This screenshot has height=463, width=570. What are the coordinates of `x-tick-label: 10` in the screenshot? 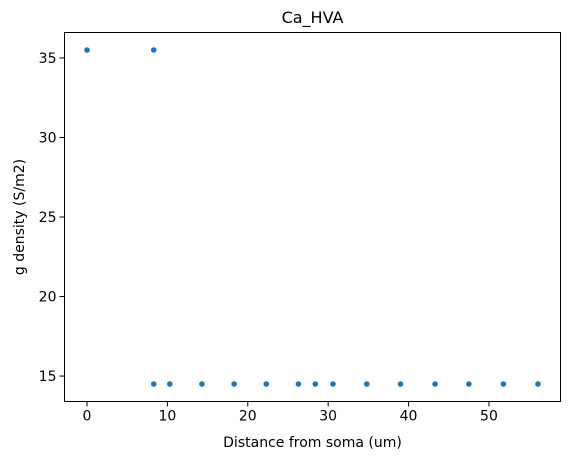 It's located at (167, 417).